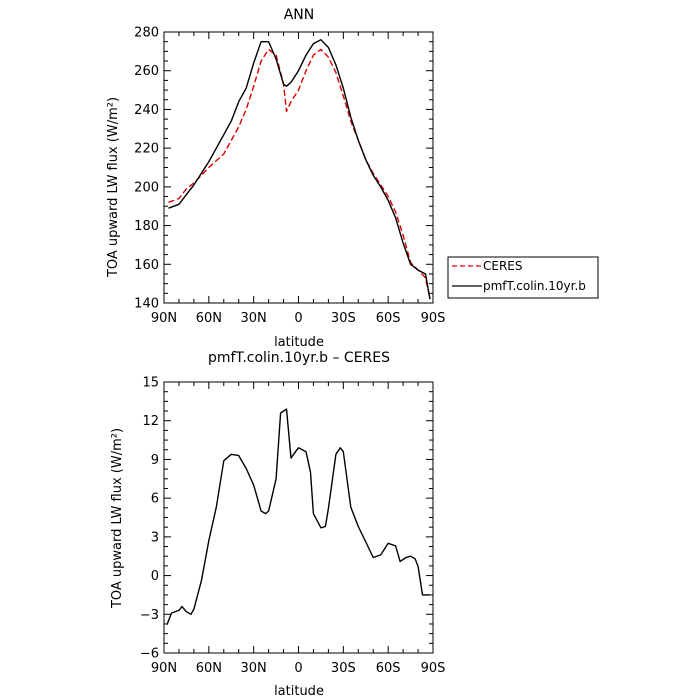  Describe the element at coordinates (503, 266) in the screenshot. I see `legend-label-ceres: CERES` at that location.